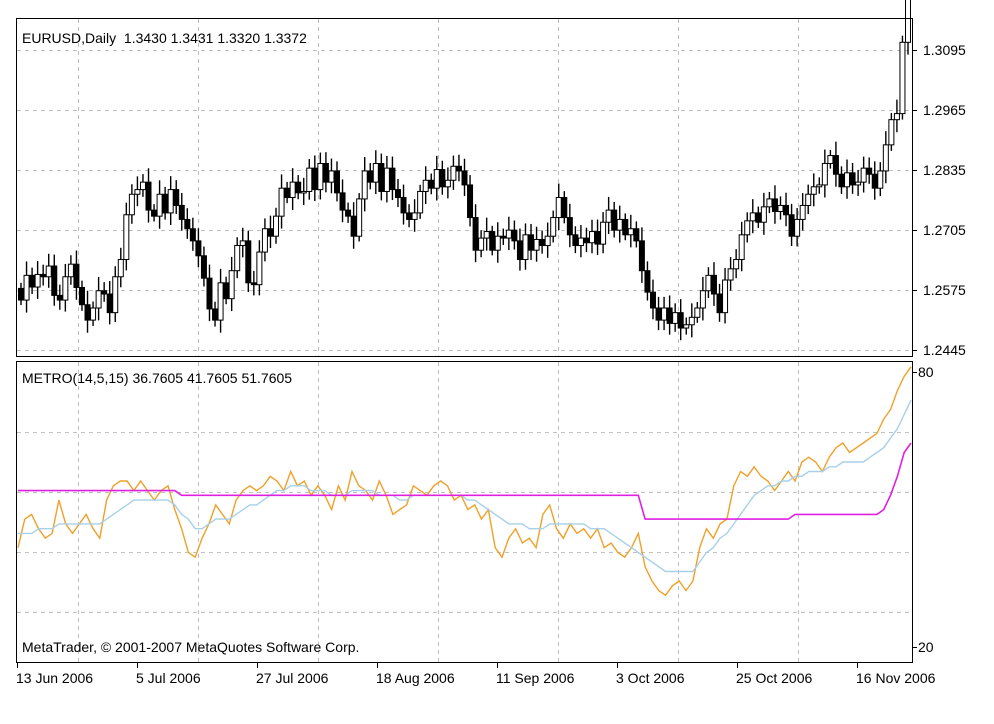  I want to click on time-tick-label: 11 Sep 2006, so click(535, 678).